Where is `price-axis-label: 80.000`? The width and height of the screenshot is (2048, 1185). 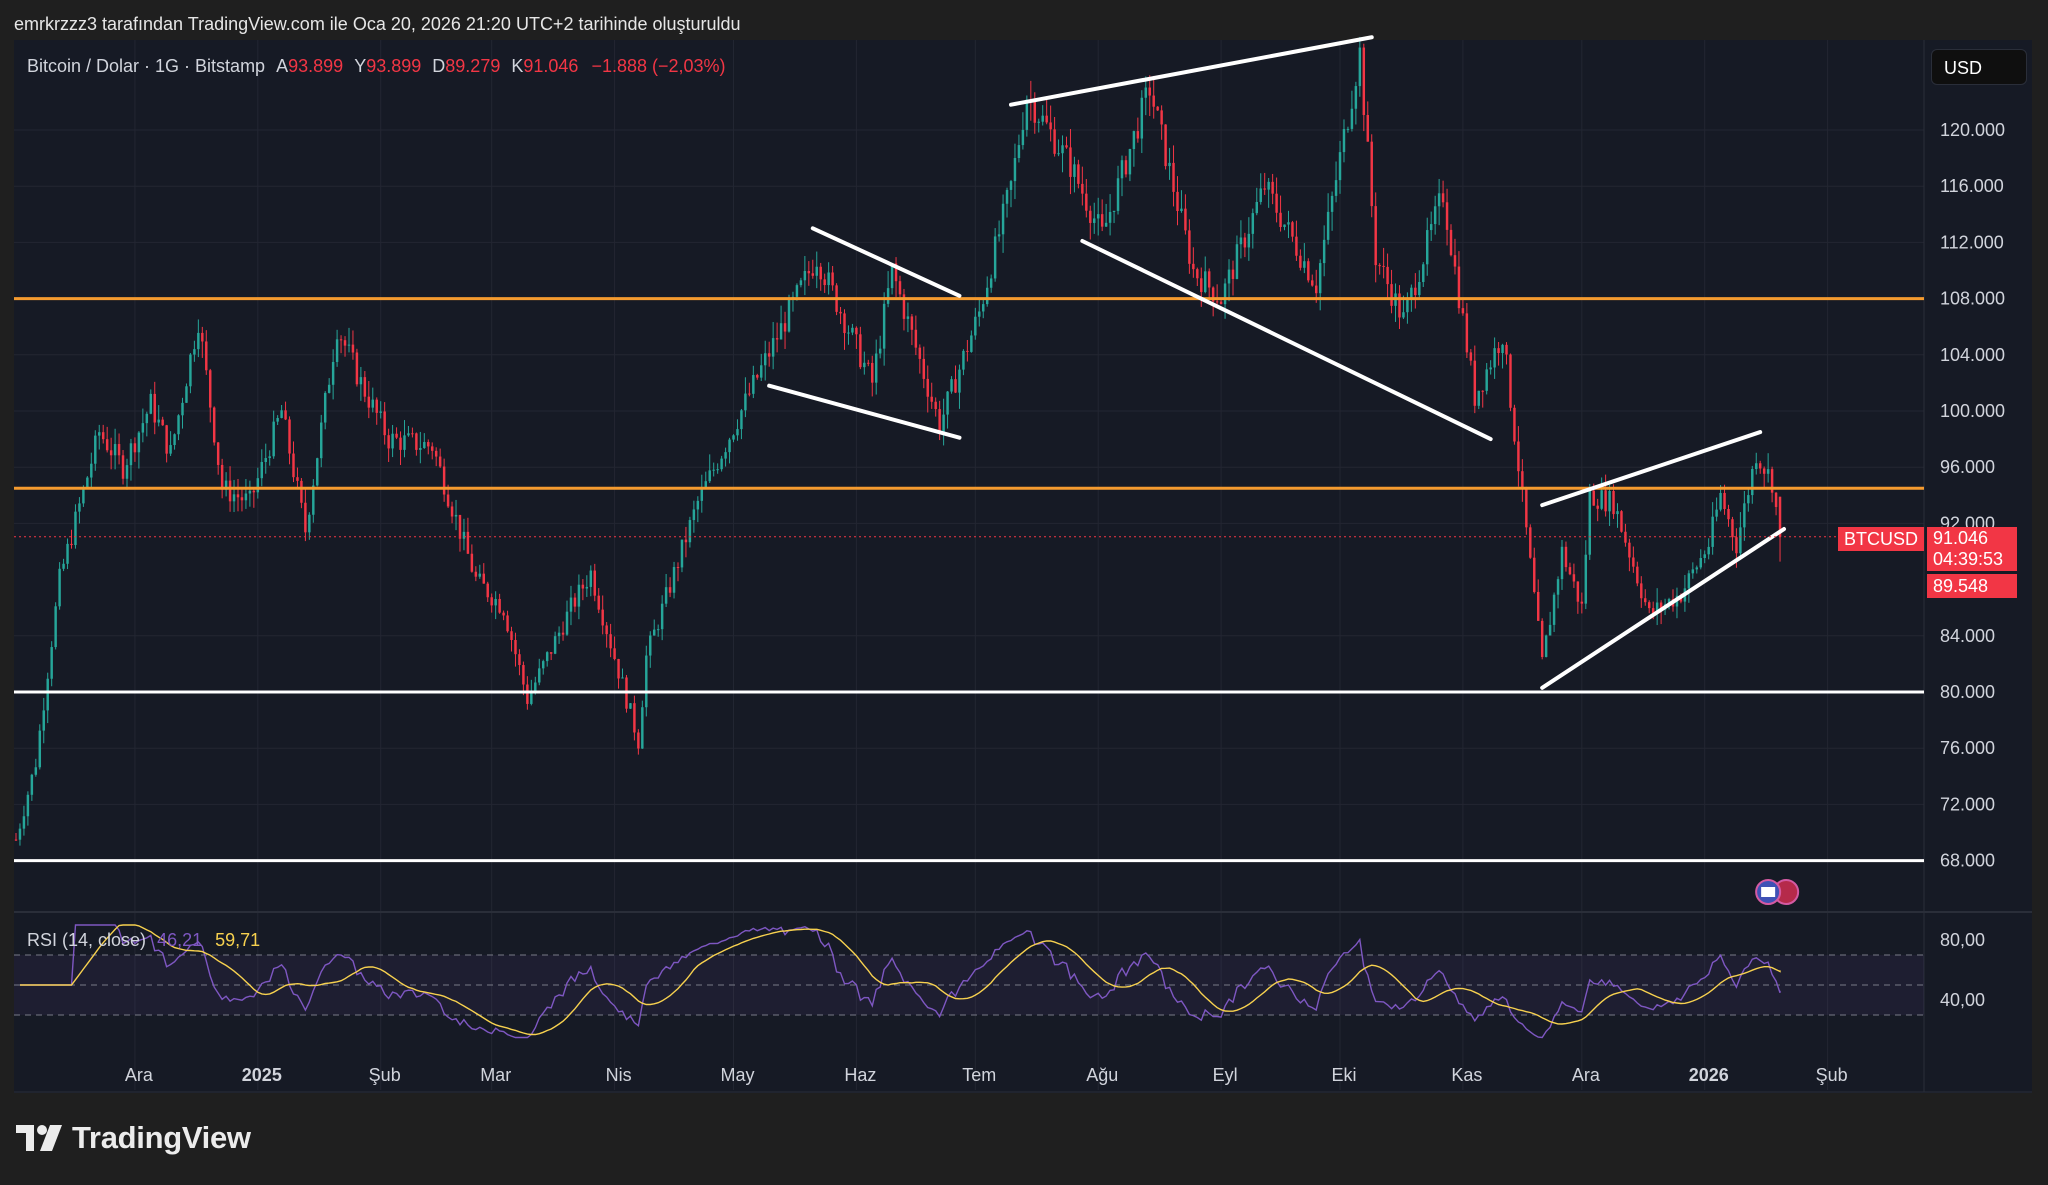 price-axis-label: 80.000 is located at coordinates (1967, 692).